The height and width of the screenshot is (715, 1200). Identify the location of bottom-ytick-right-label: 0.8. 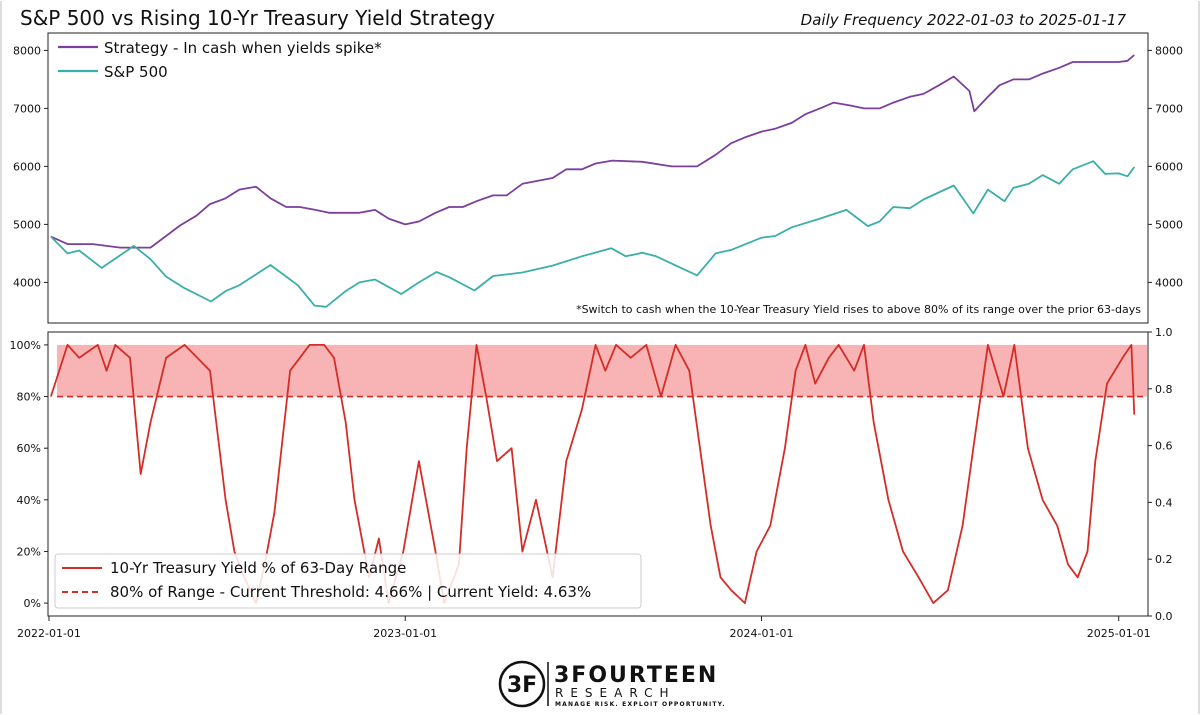
(1164, 389).